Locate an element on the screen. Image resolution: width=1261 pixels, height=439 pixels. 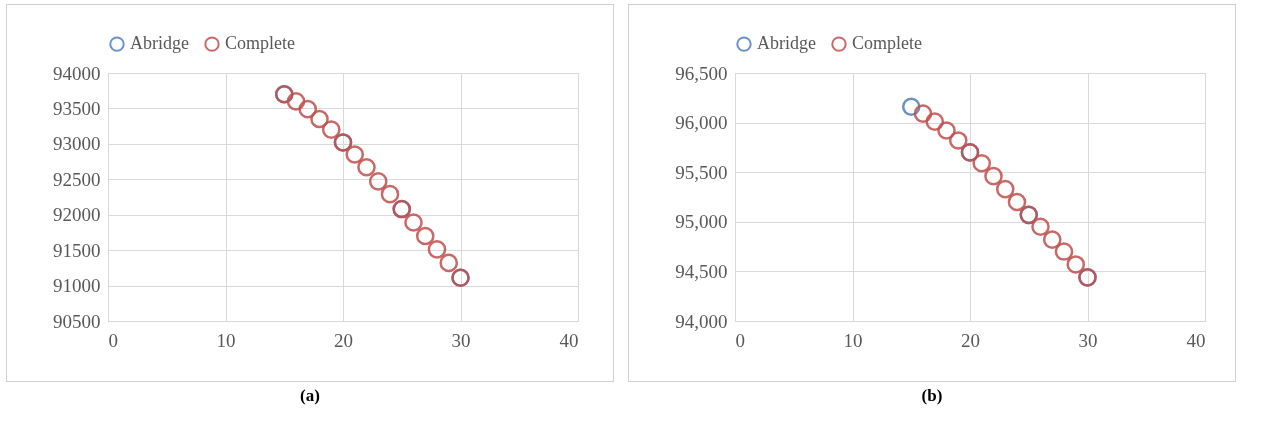
y-tick-label: 96,000 is located at coordinates (701, 123).